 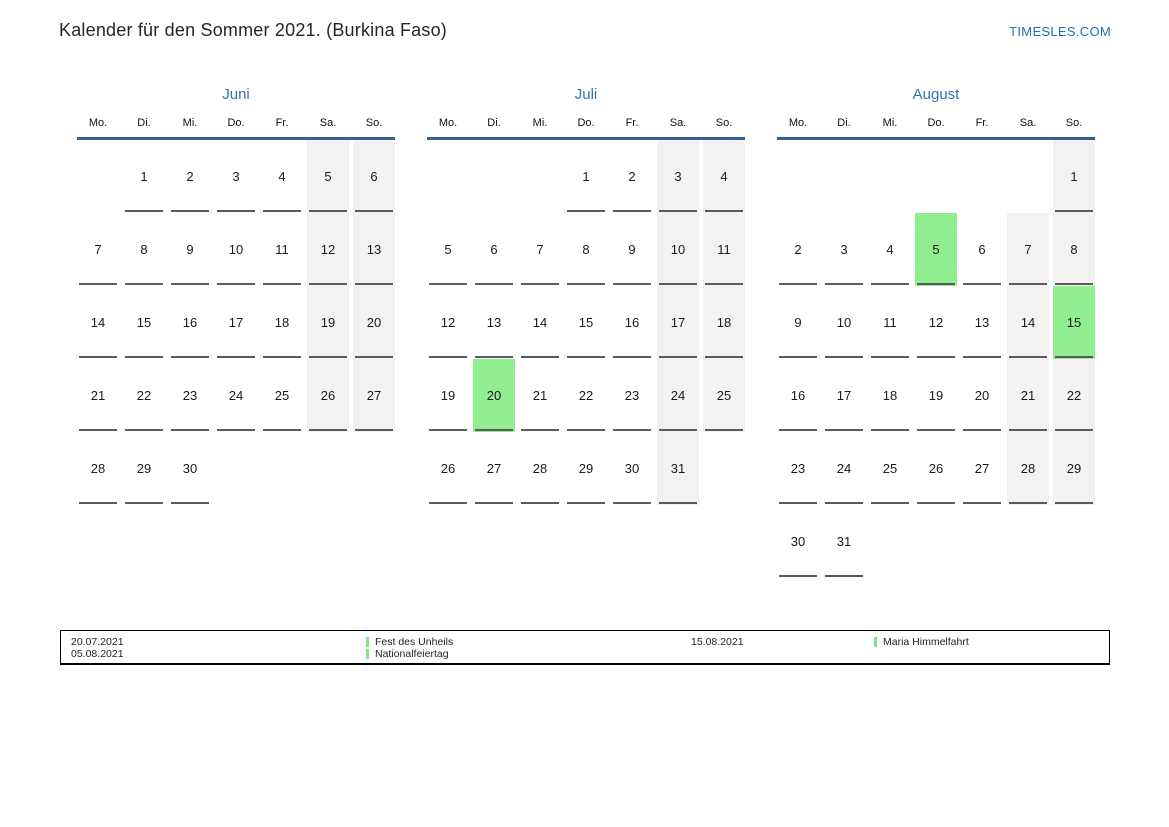 What do you see at coordinates (1028, 468) in the screenshot?
I see `day-number: 28` at bounding box center [1028, 468].